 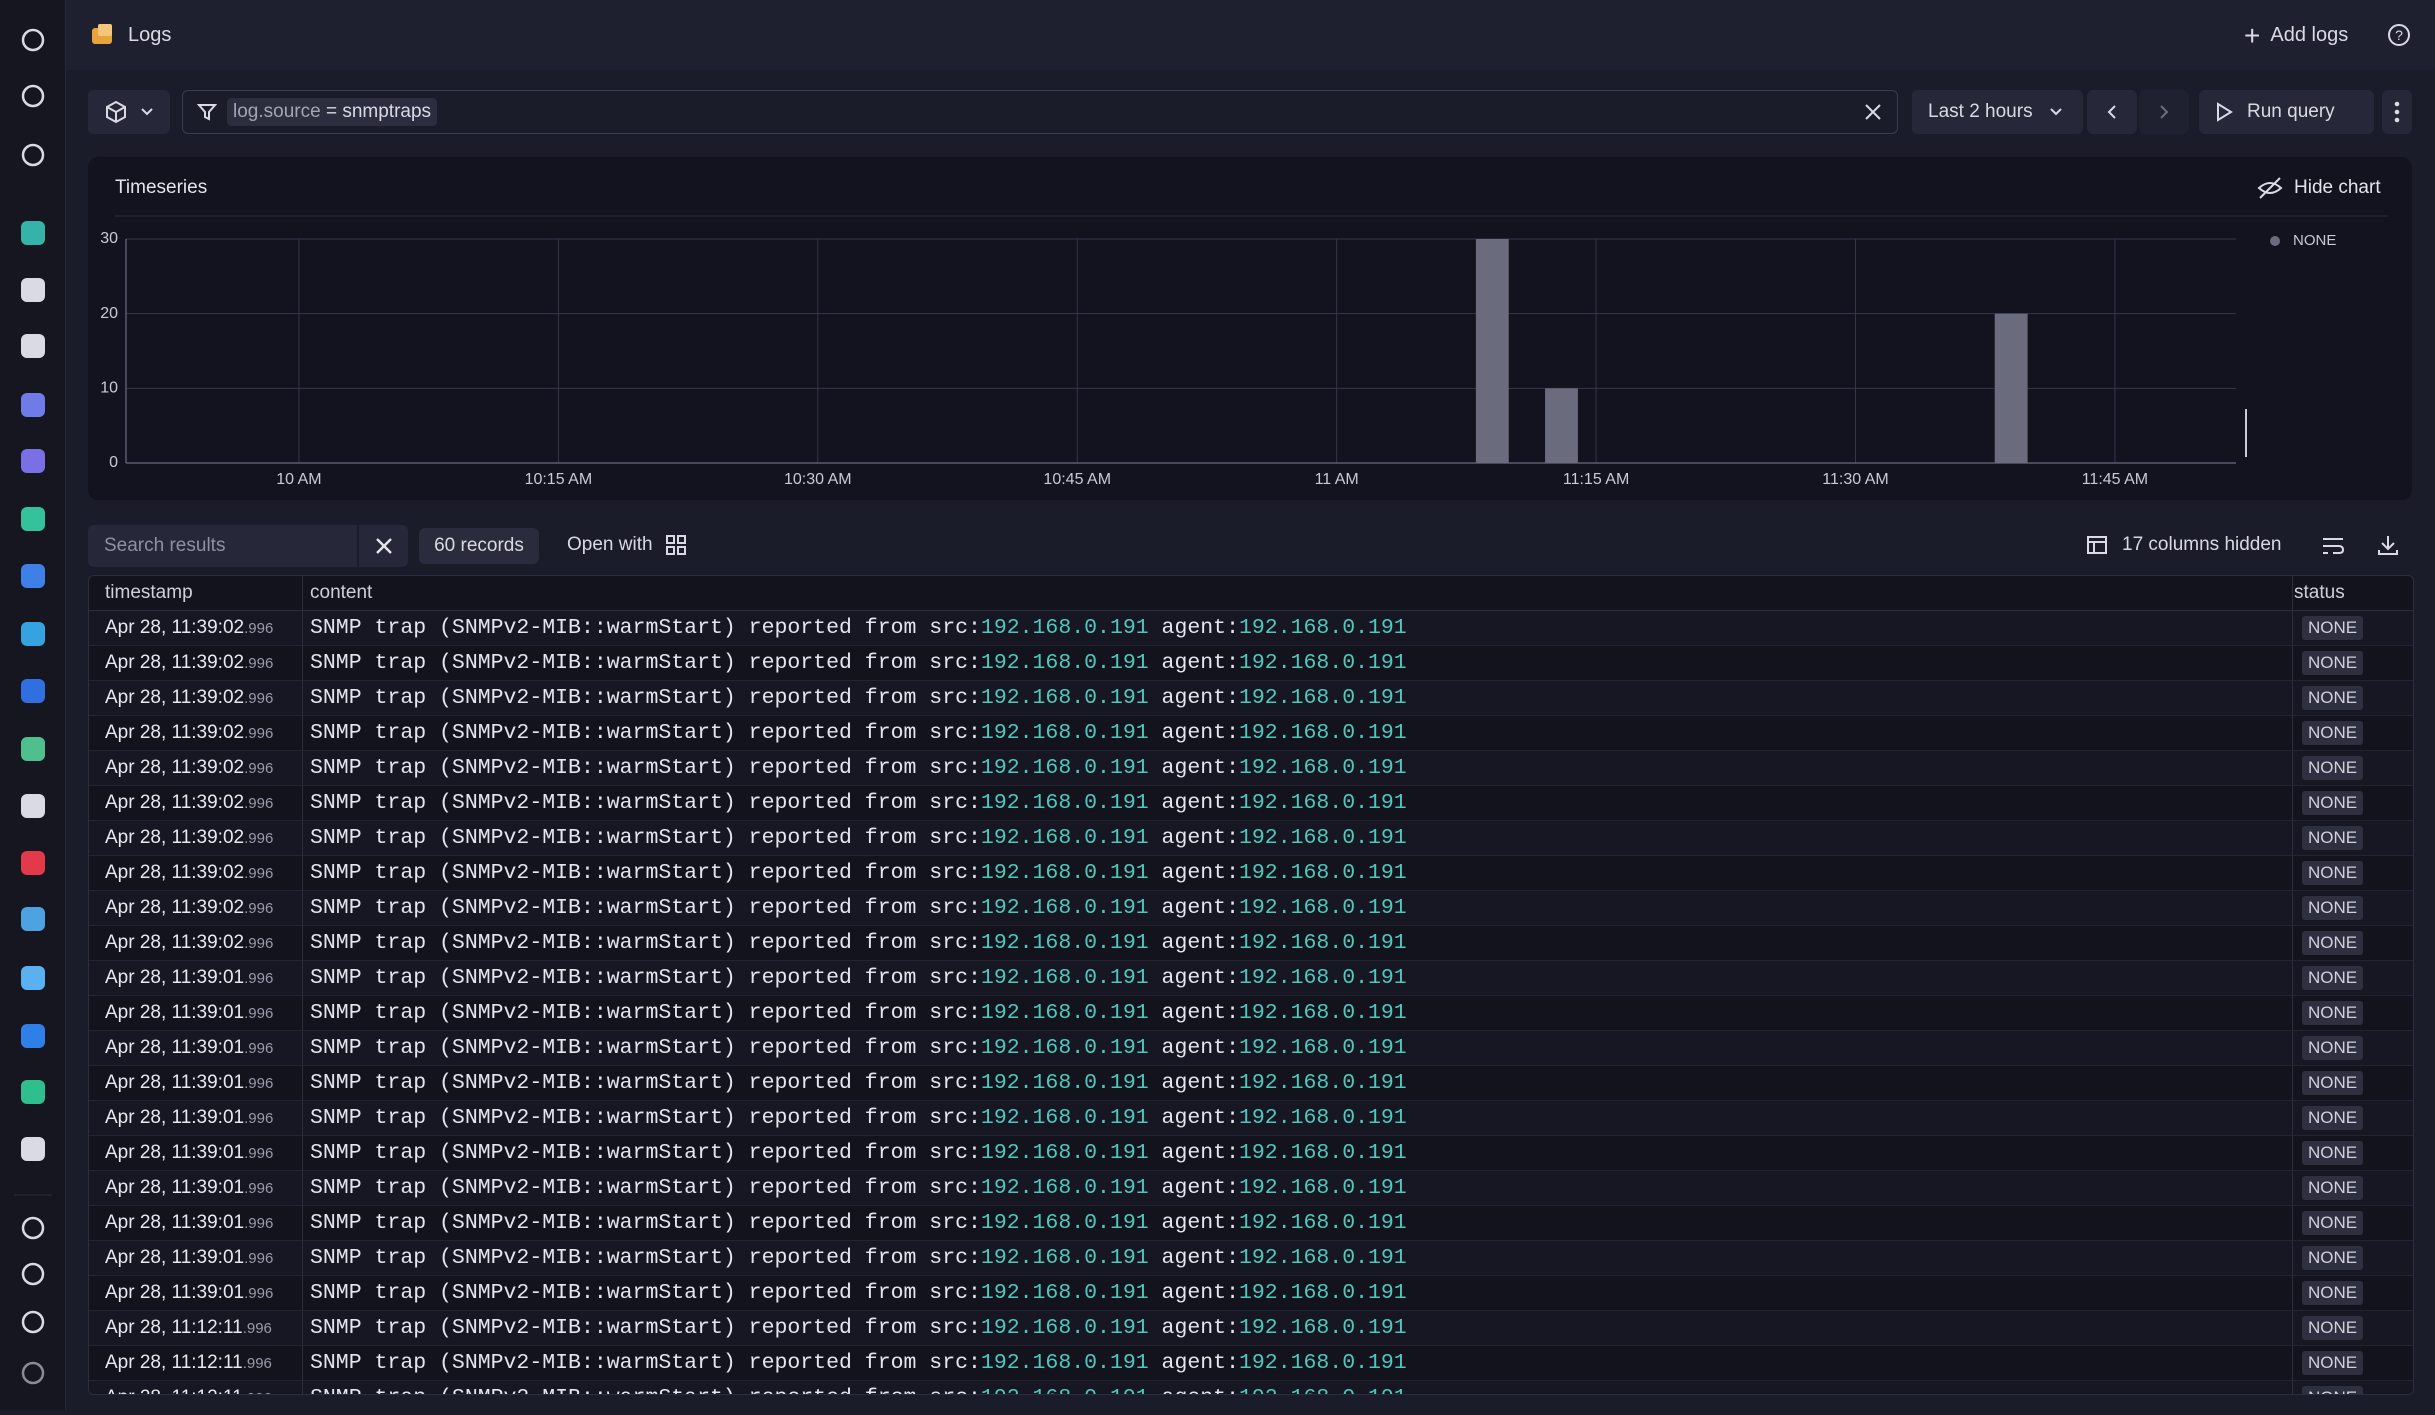 I want to click on open-with-button: Open with, so click(x=627, y=545).